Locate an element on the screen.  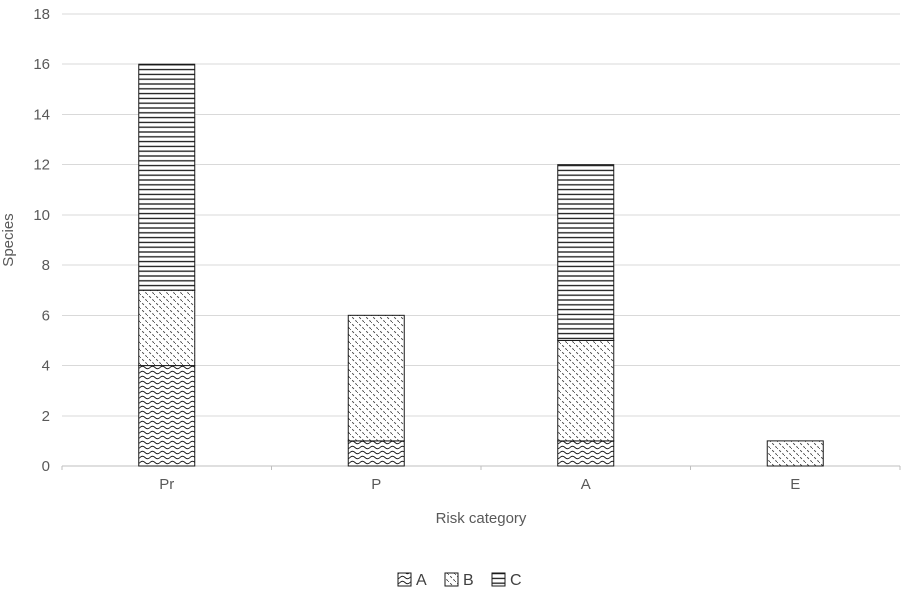
legend-label-A: A is located at coordinates (421, 580).